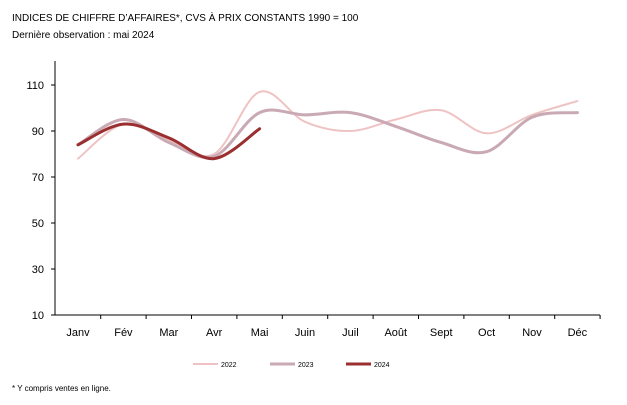 This screenshot has width=627, height=405. I want to click on x-tick-label: Avr, so click(214, 333).